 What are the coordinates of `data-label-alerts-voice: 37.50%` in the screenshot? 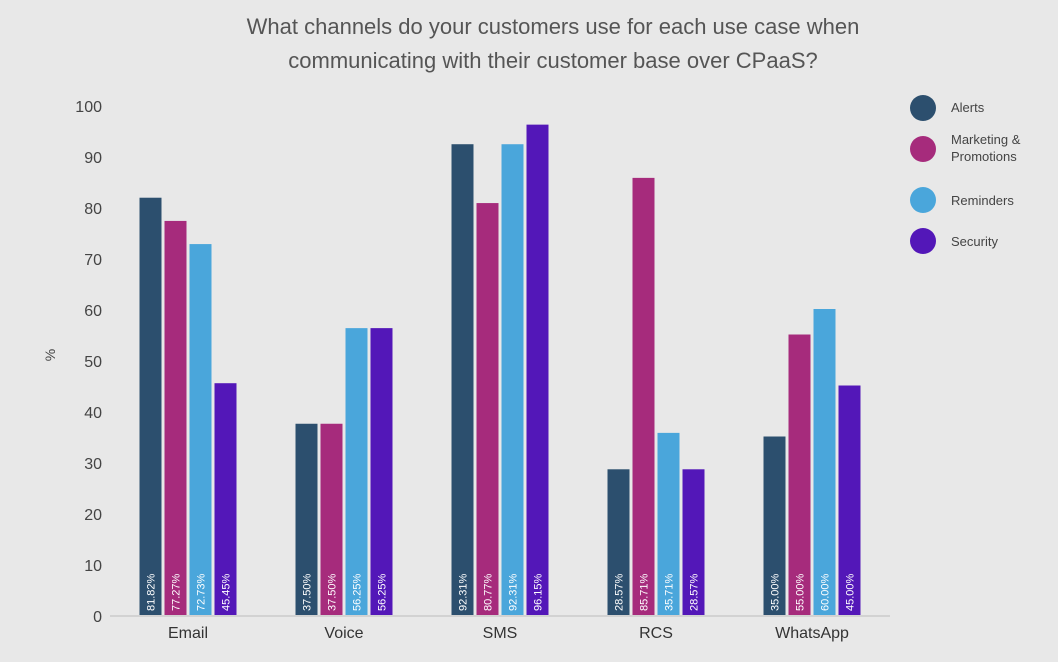 It's located at (308, 592).